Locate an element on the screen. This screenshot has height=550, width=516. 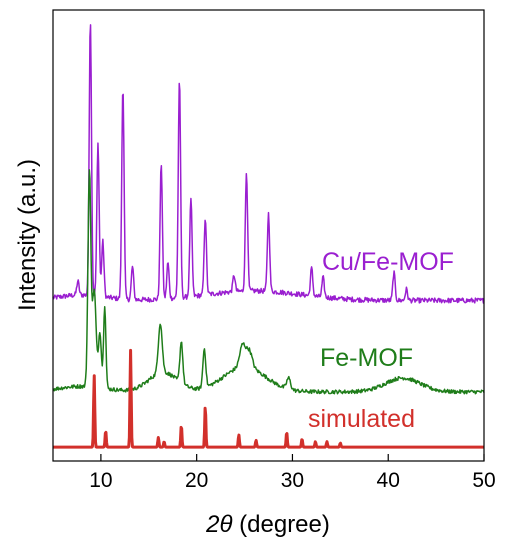
y-axis-label: Intensity (a.u.) is located at coordinates (27, 235).